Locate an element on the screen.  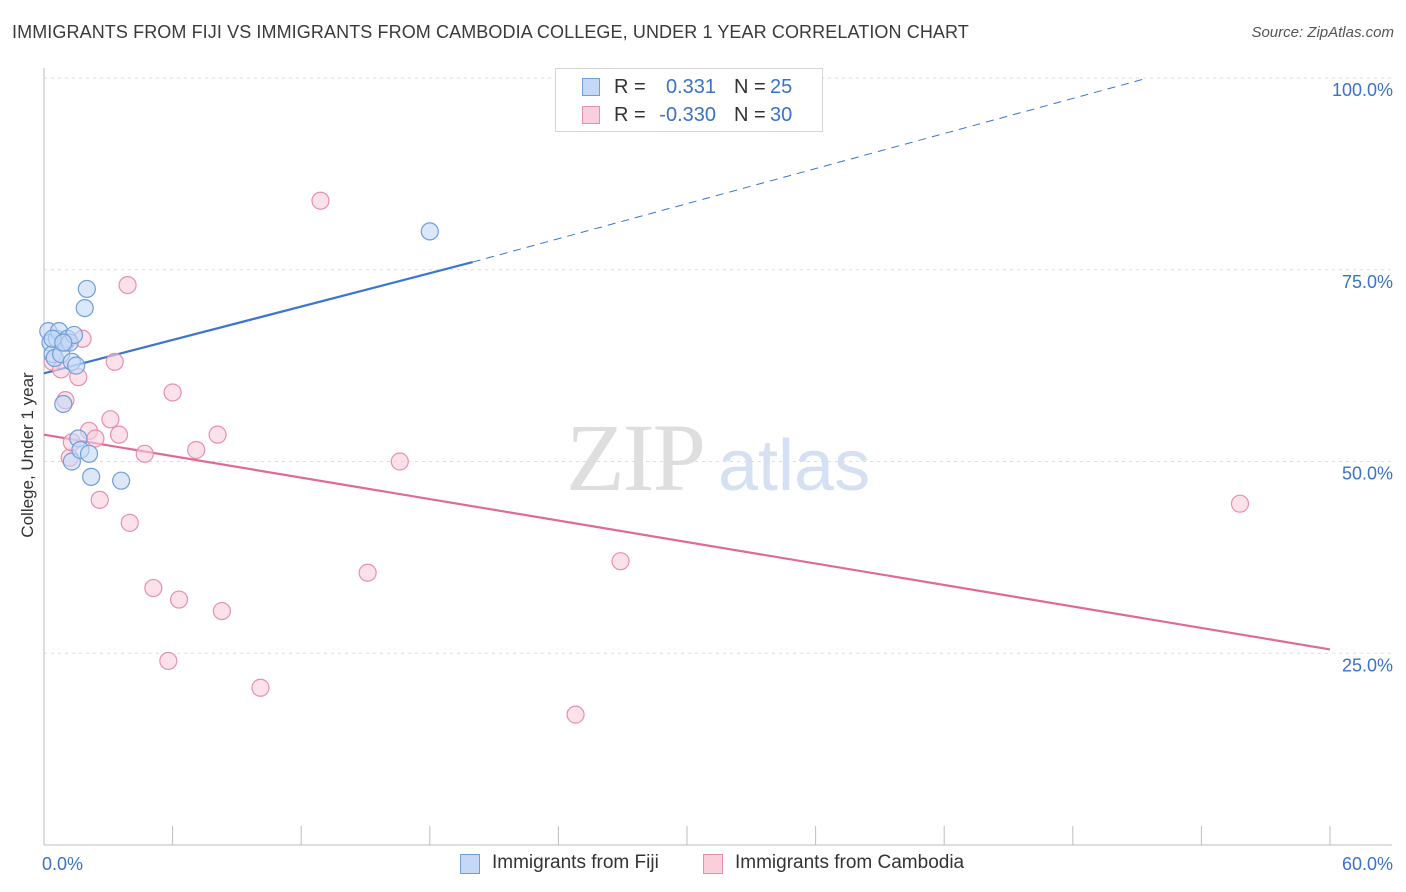
legend-swatch-fiji is located at coordinates (470, 864).